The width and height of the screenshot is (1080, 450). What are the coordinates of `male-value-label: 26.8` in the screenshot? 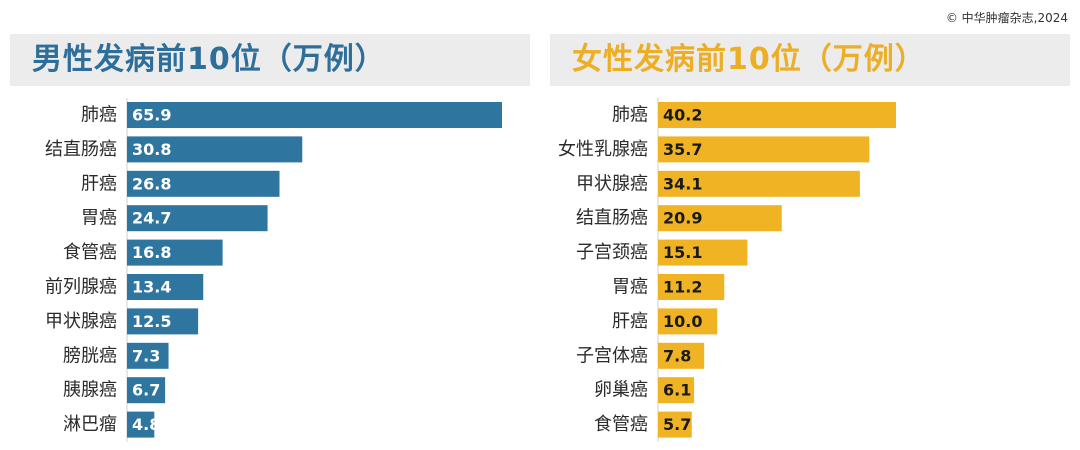 It's located at (151, 183).